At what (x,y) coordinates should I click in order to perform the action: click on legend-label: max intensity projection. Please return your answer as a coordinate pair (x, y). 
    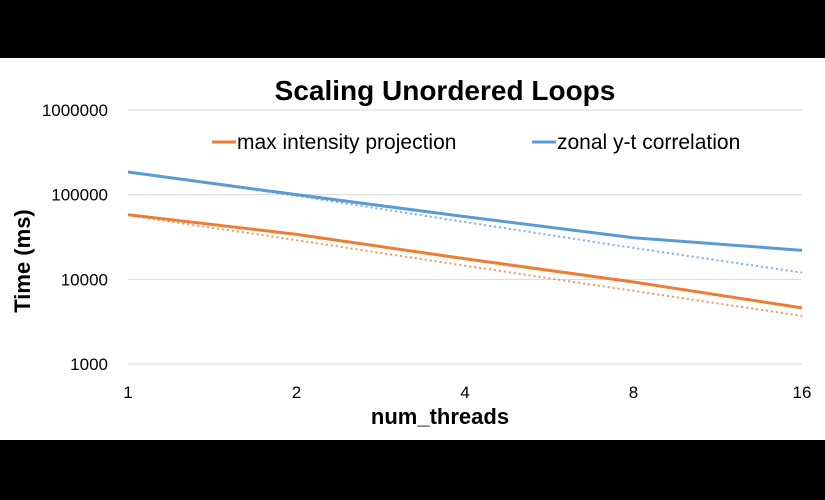
    Looking at the image, I should click on (346, 142).